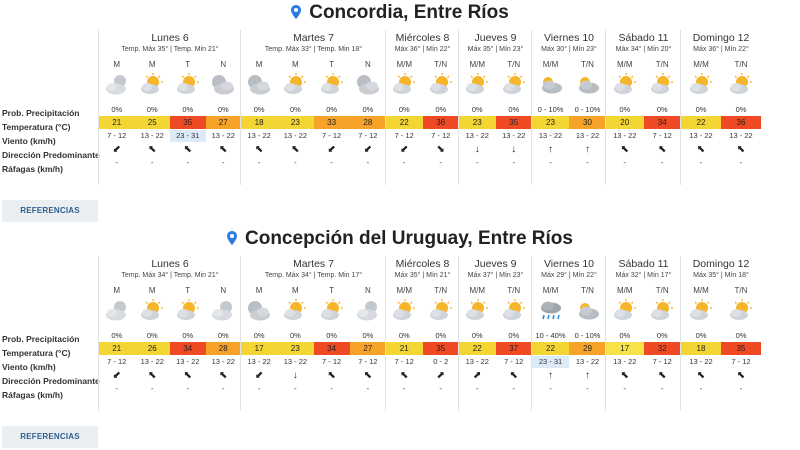  What do you see at coordinates (223, 311) in the screenshot?
I see `partly-cloudy-night-icon` at bounding box center [223, 311].